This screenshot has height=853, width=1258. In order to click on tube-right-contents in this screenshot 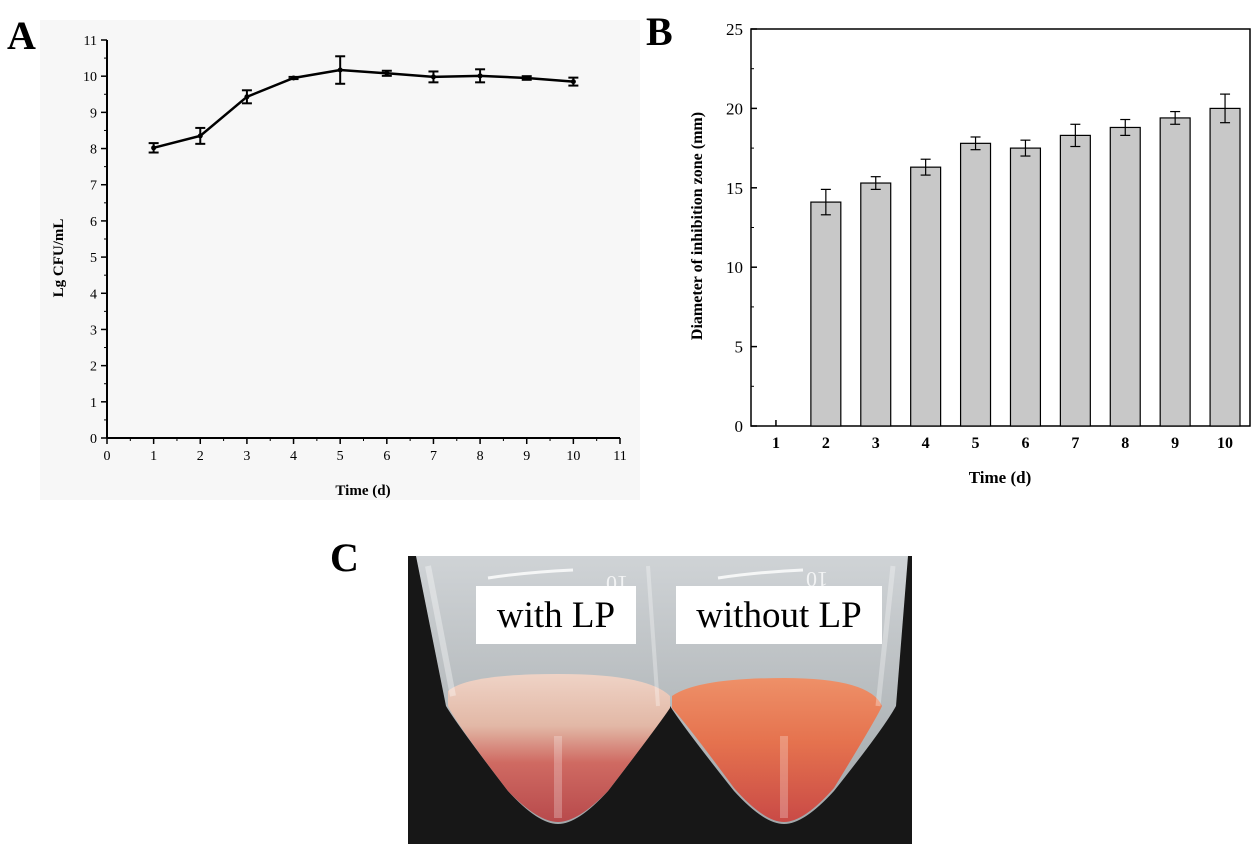, I will do `click(777, 750)`.